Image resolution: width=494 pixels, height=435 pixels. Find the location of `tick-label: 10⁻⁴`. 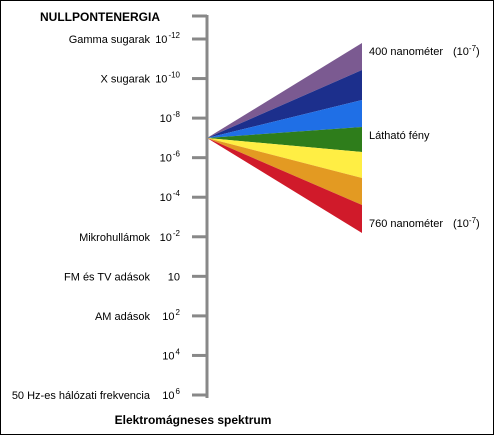

tick-label: 10⁻⁴ is located at coordinates (170, 196).